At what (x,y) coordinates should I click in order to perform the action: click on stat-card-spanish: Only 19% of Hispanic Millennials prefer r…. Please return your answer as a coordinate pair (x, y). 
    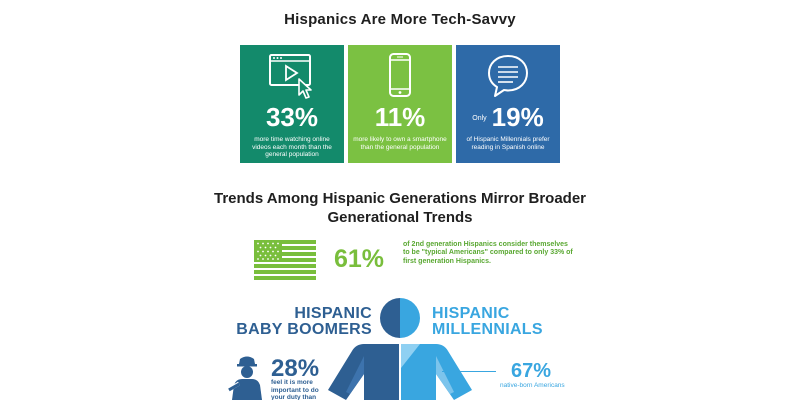
    Looking at the image, I should click on (508, 104).